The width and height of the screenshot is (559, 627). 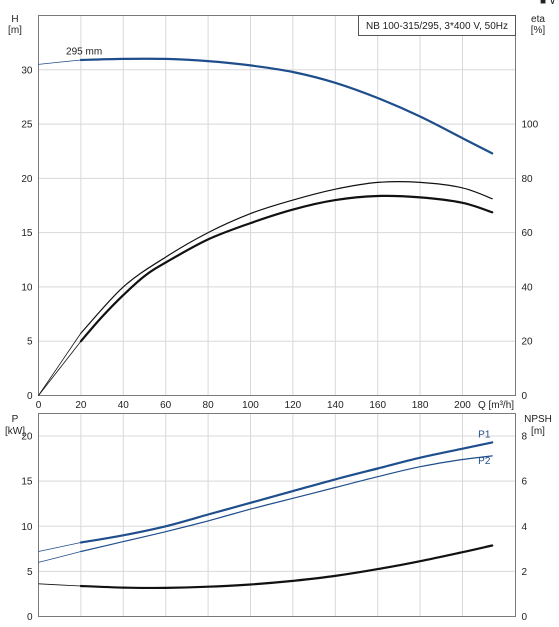 I want to click on series-name-label: P1, so click(x=484, y=434).